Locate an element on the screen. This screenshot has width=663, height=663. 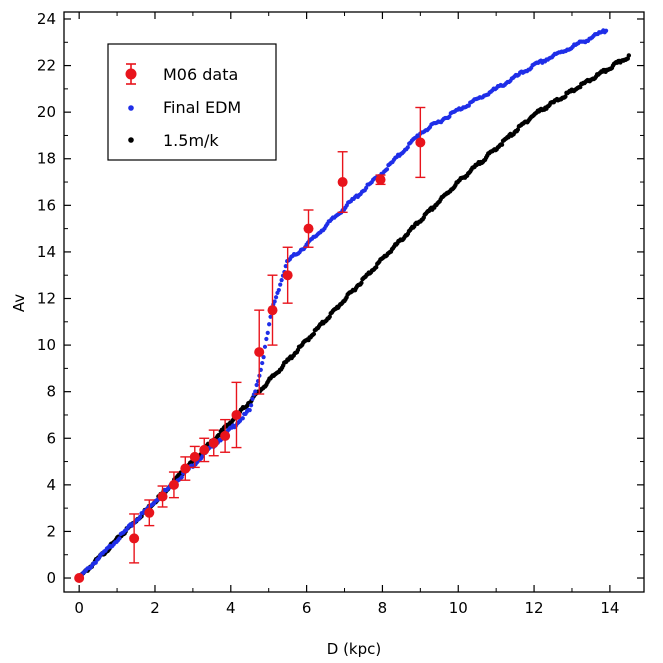
y-tick-label: 2 is located at coordinates (51, 531).